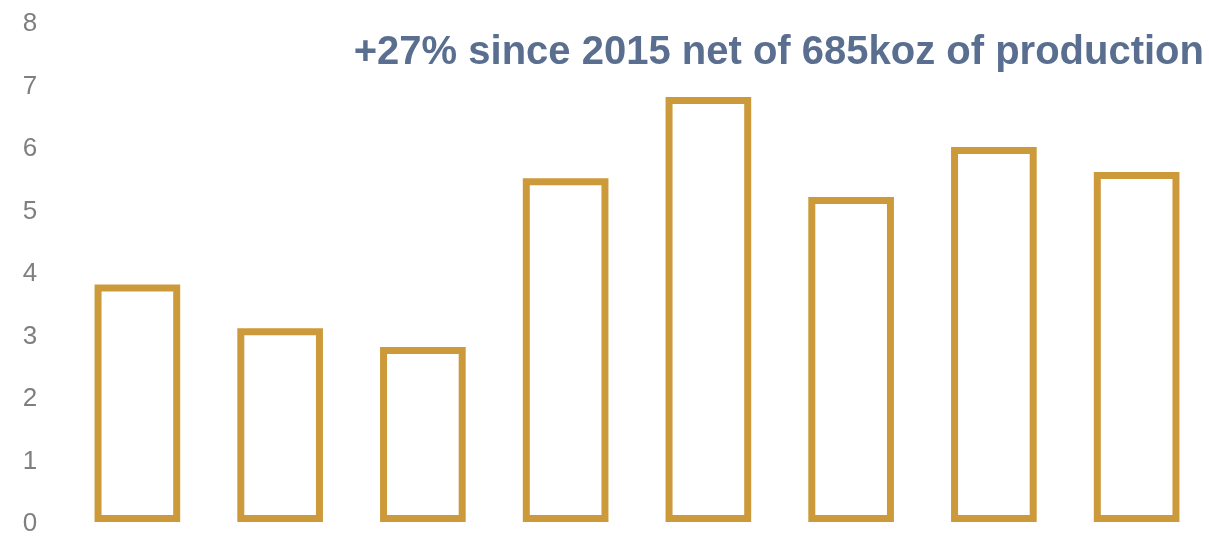 The image size is (1210, 540). Describe the element at coordinates (30, 22) in the screenshot. I see `y-tick-label: 8` at that location.